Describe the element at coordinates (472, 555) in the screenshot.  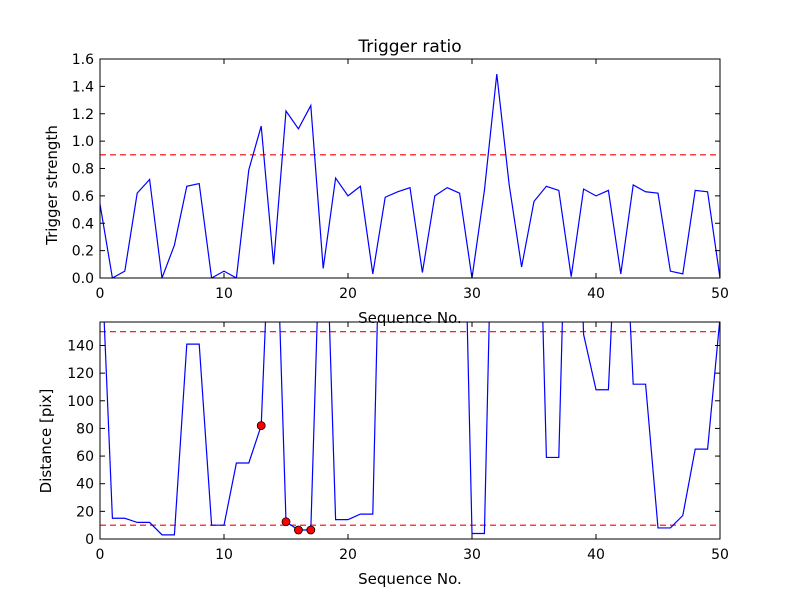
I see `distance-x-tick-label: 30` at that location.